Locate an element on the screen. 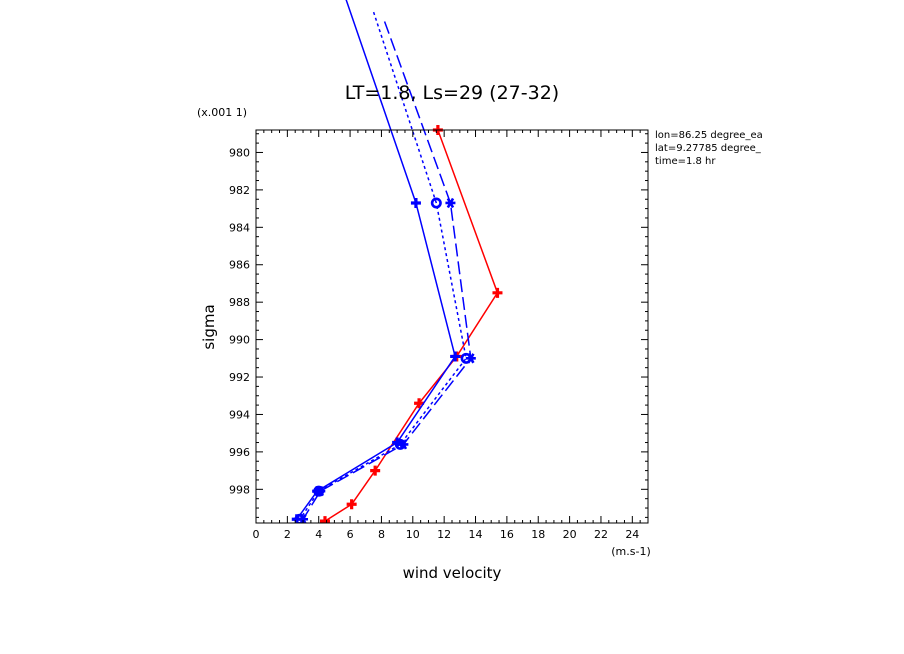 Image resolution: width=904 pixels, height=654 pixels. y-tick-label: 986 is located at coordinates (239, 265).